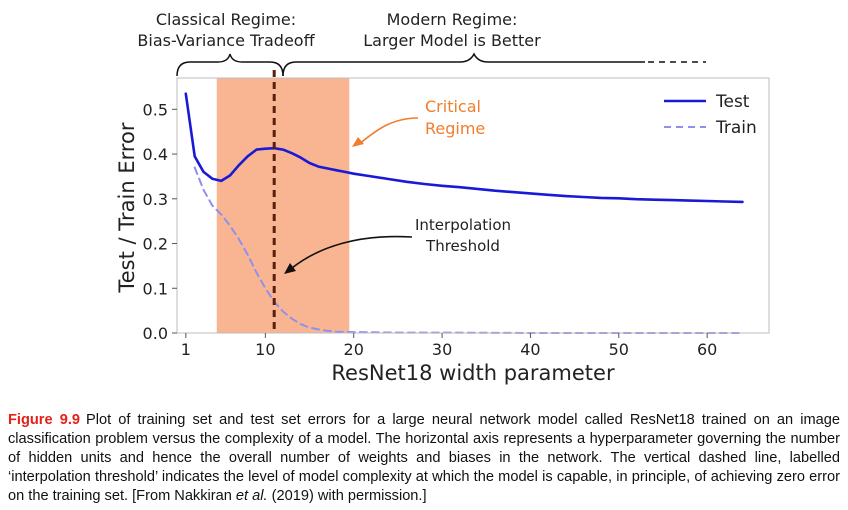 The image size is (848, 510). I want to click on classical-regime-label: Classical Regime:, so click(226, 19).